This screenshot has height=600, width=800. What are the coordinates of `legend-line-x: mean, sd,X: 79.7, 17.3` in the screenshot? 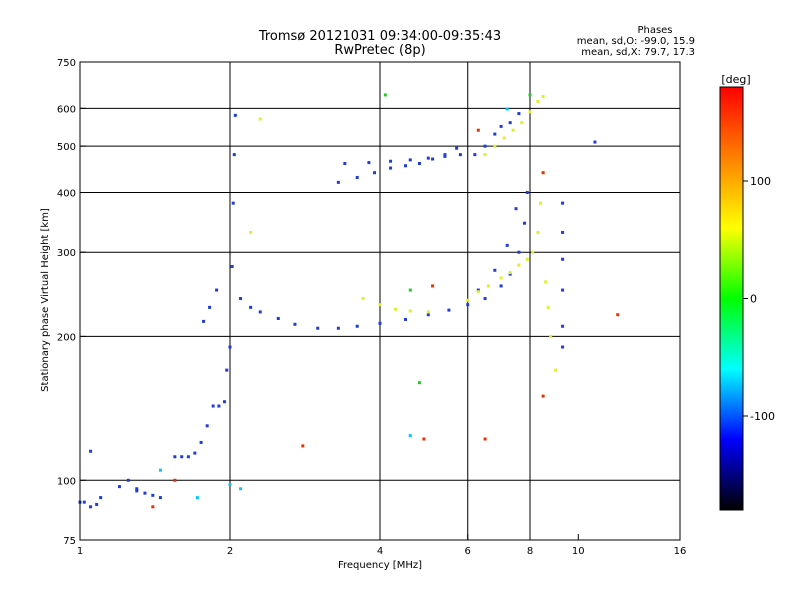 It's located at (638, 52).